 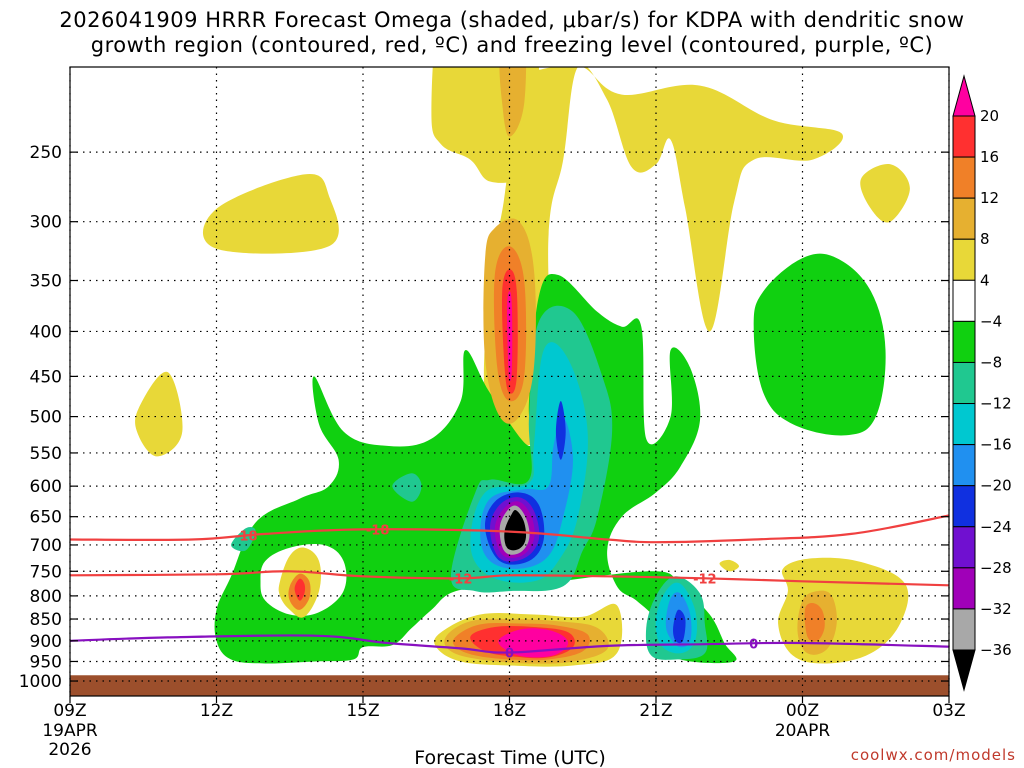 What do you see at coordinates (933, 755) in the screenshot?
I see `site-credit: coolwx.com/models` at bounding box center [933, 755].